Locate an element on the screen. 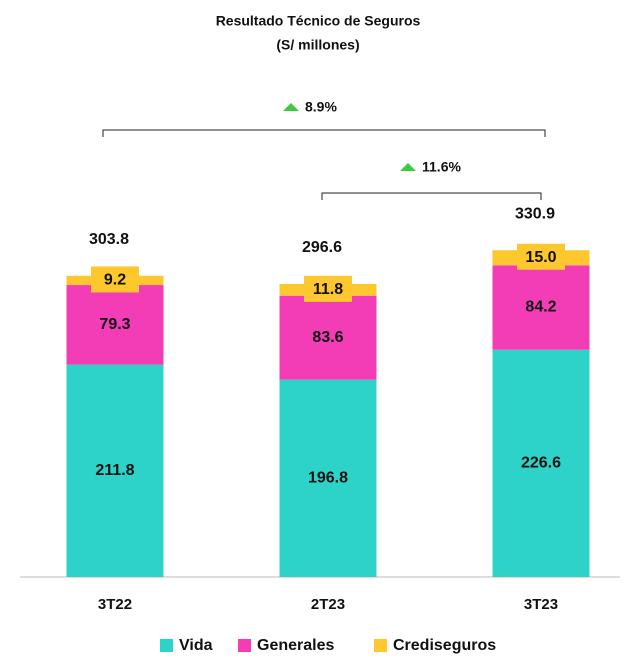 The image size is (636, 662). data-label: 83.6 is located at coordinates (327, 337).